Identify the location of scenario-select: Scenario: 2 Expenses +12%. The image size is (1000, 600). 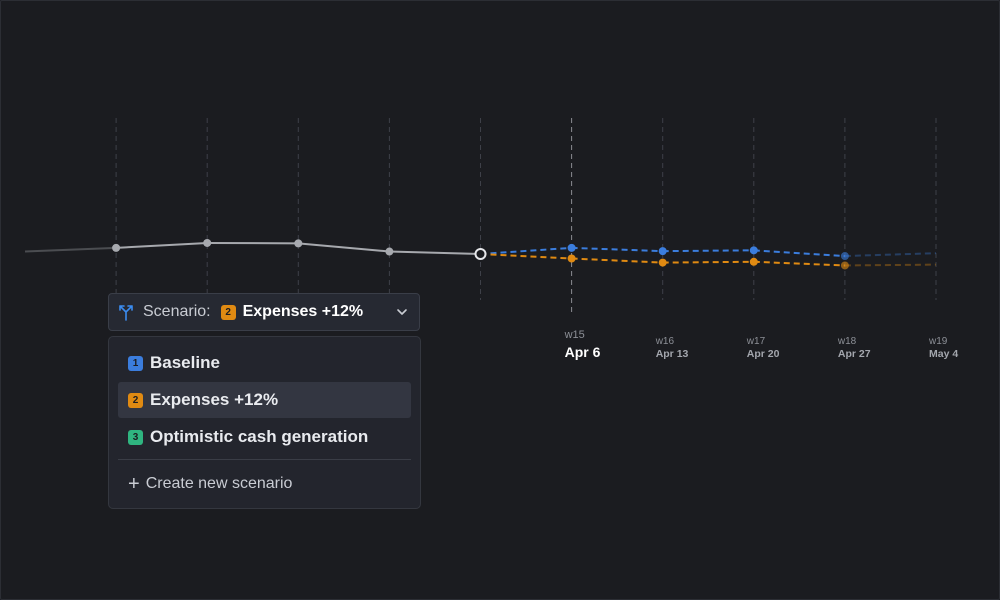
(264, 312).